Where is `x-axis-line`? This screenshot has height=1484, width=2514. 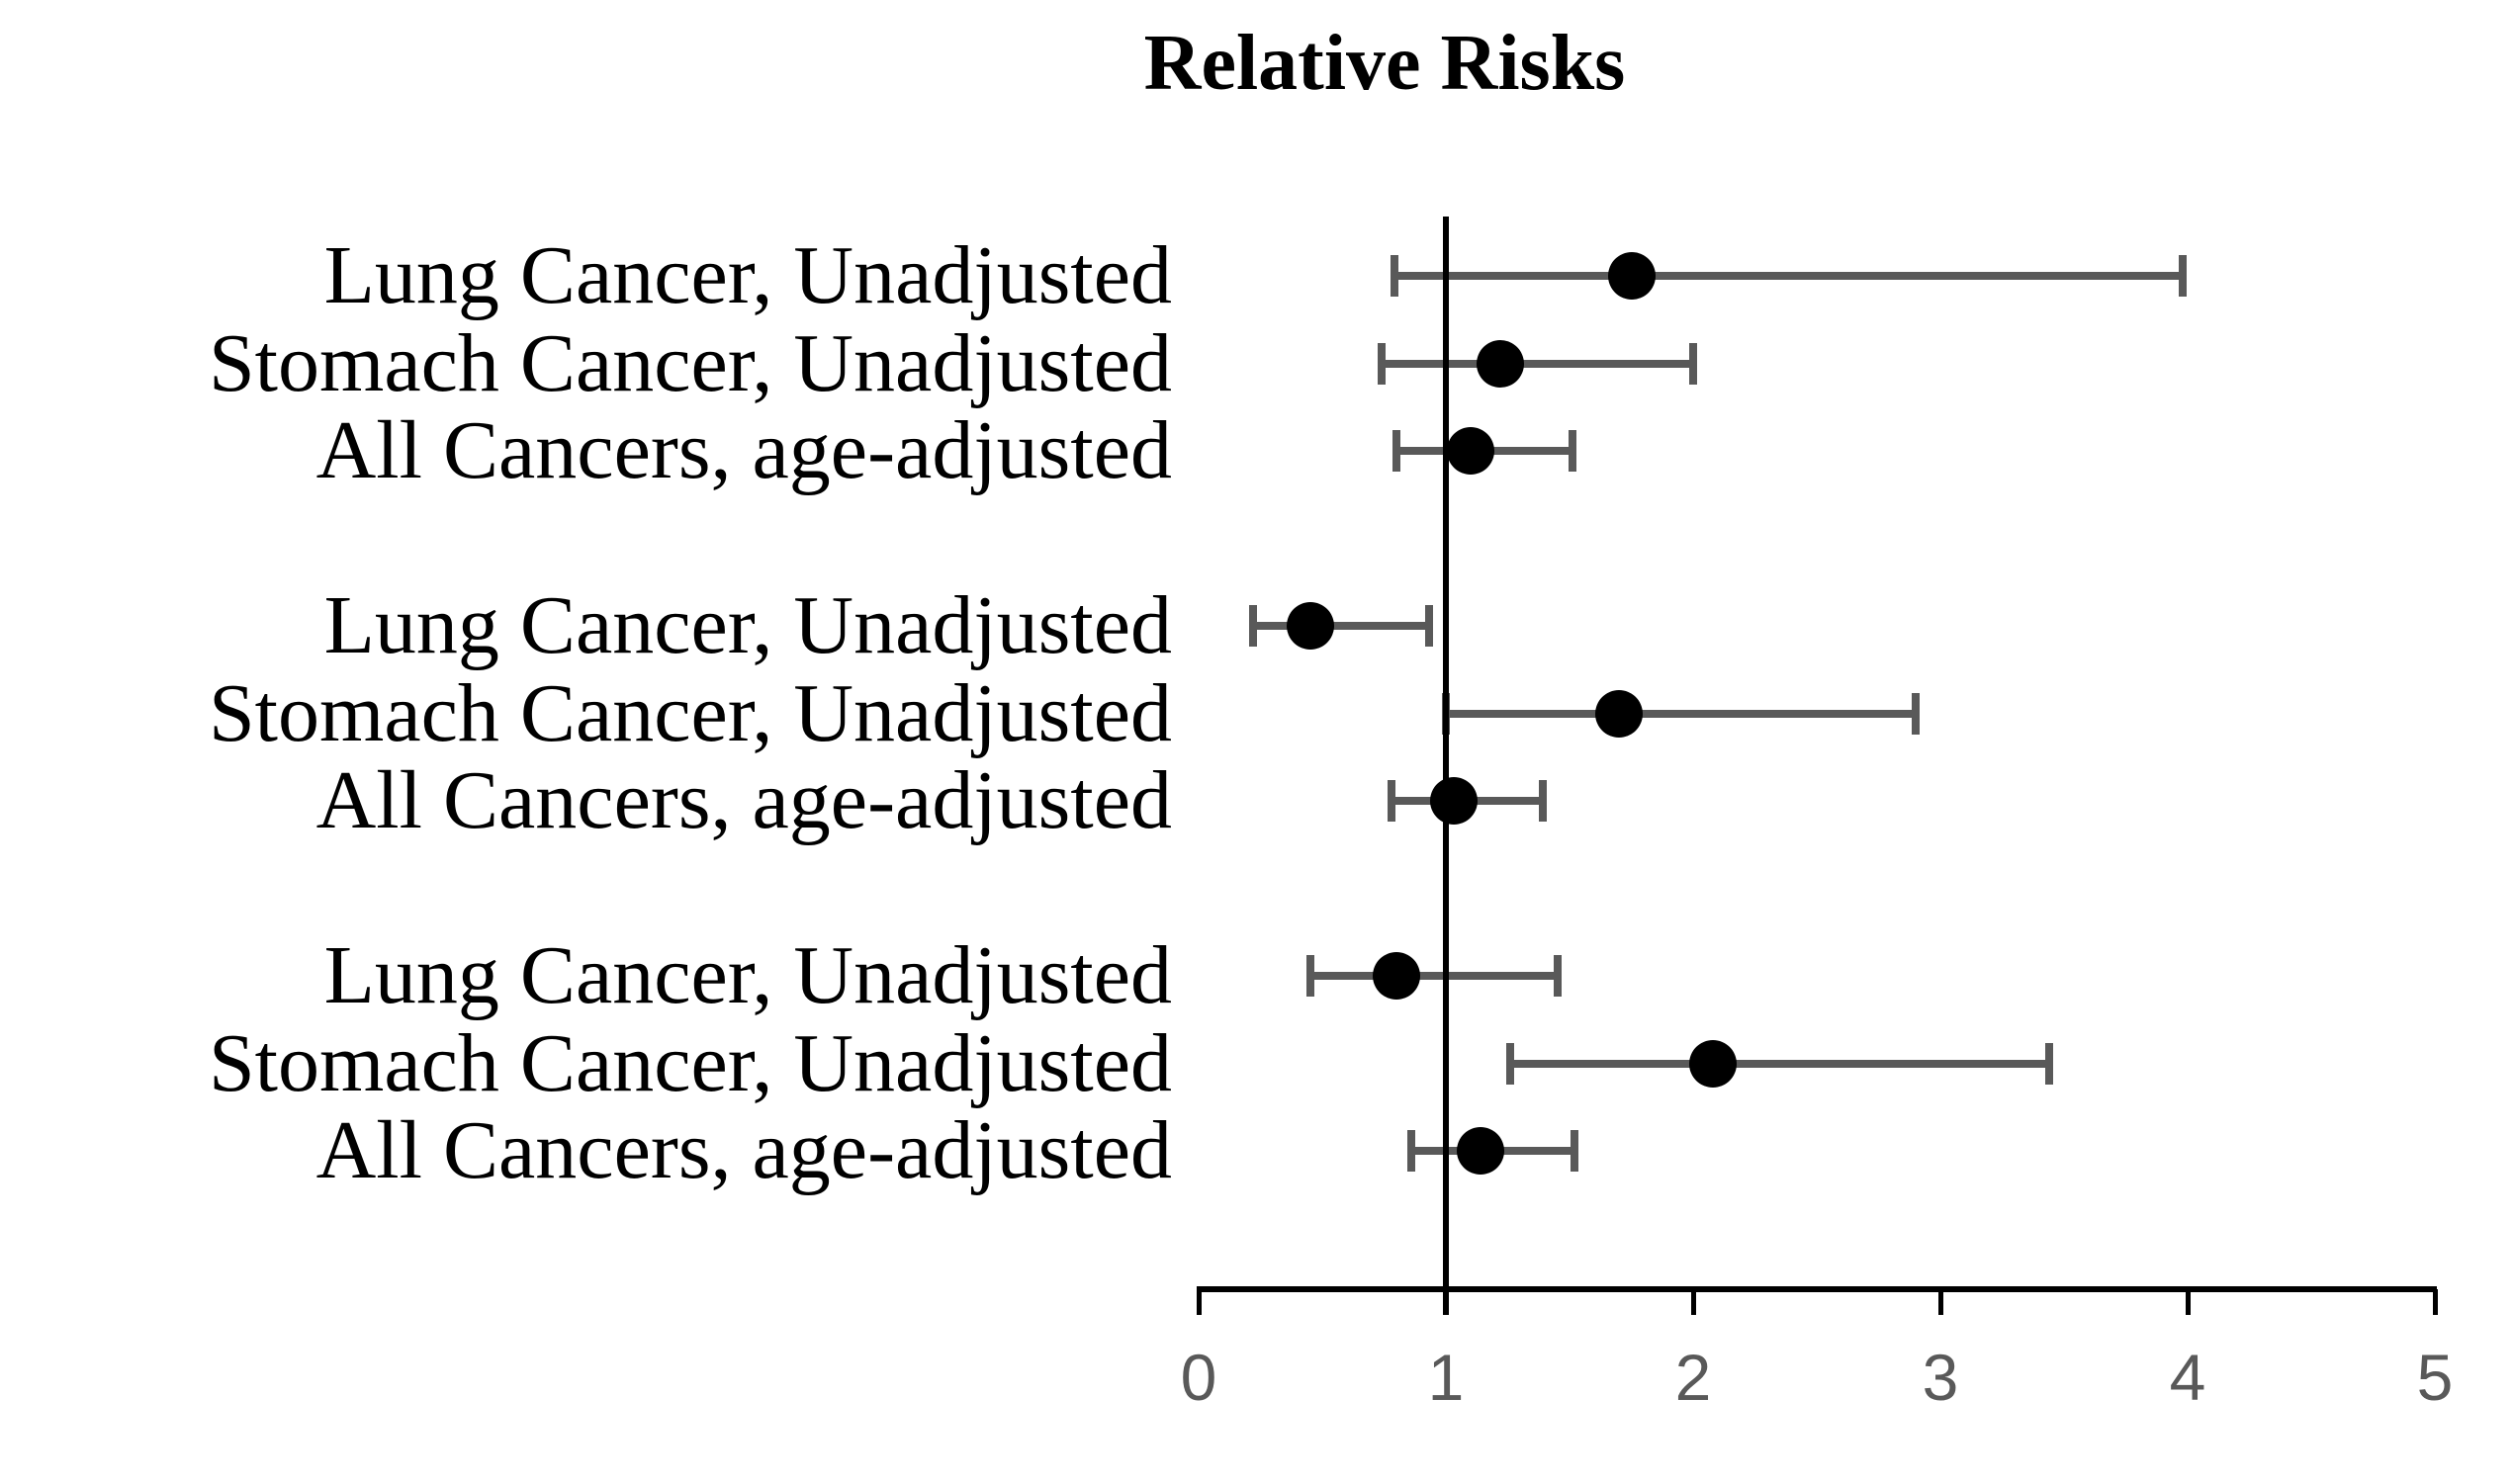
x-axis-line is located at coordinates (1817, 1289).